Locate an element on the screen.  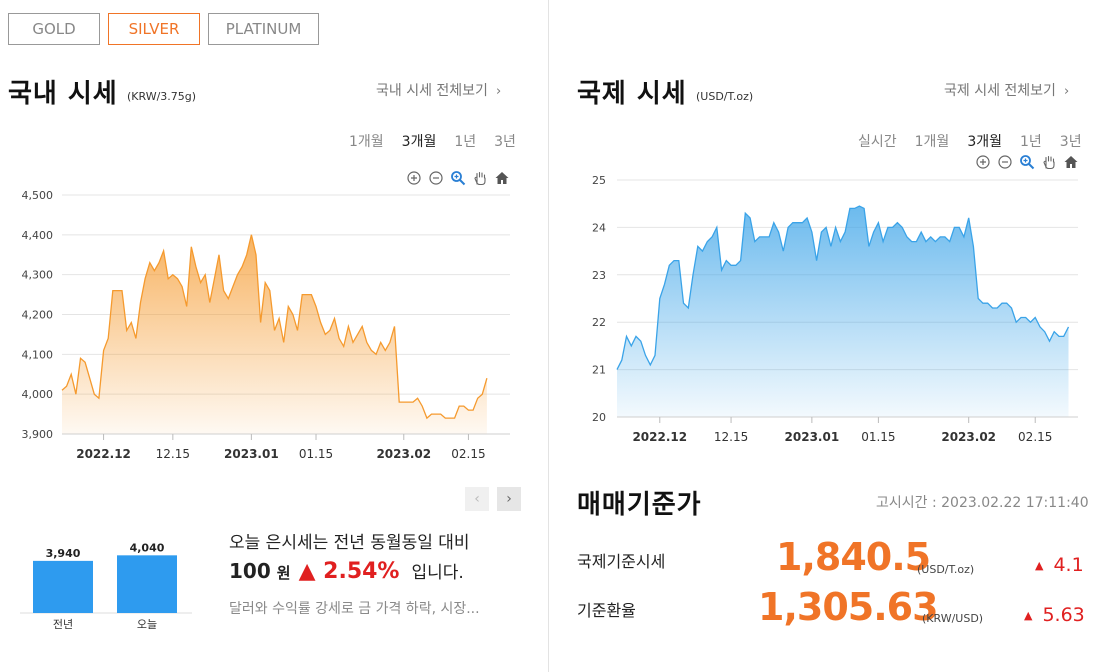
y-tick-label: 4,300 is located at coordinates (38, 275).